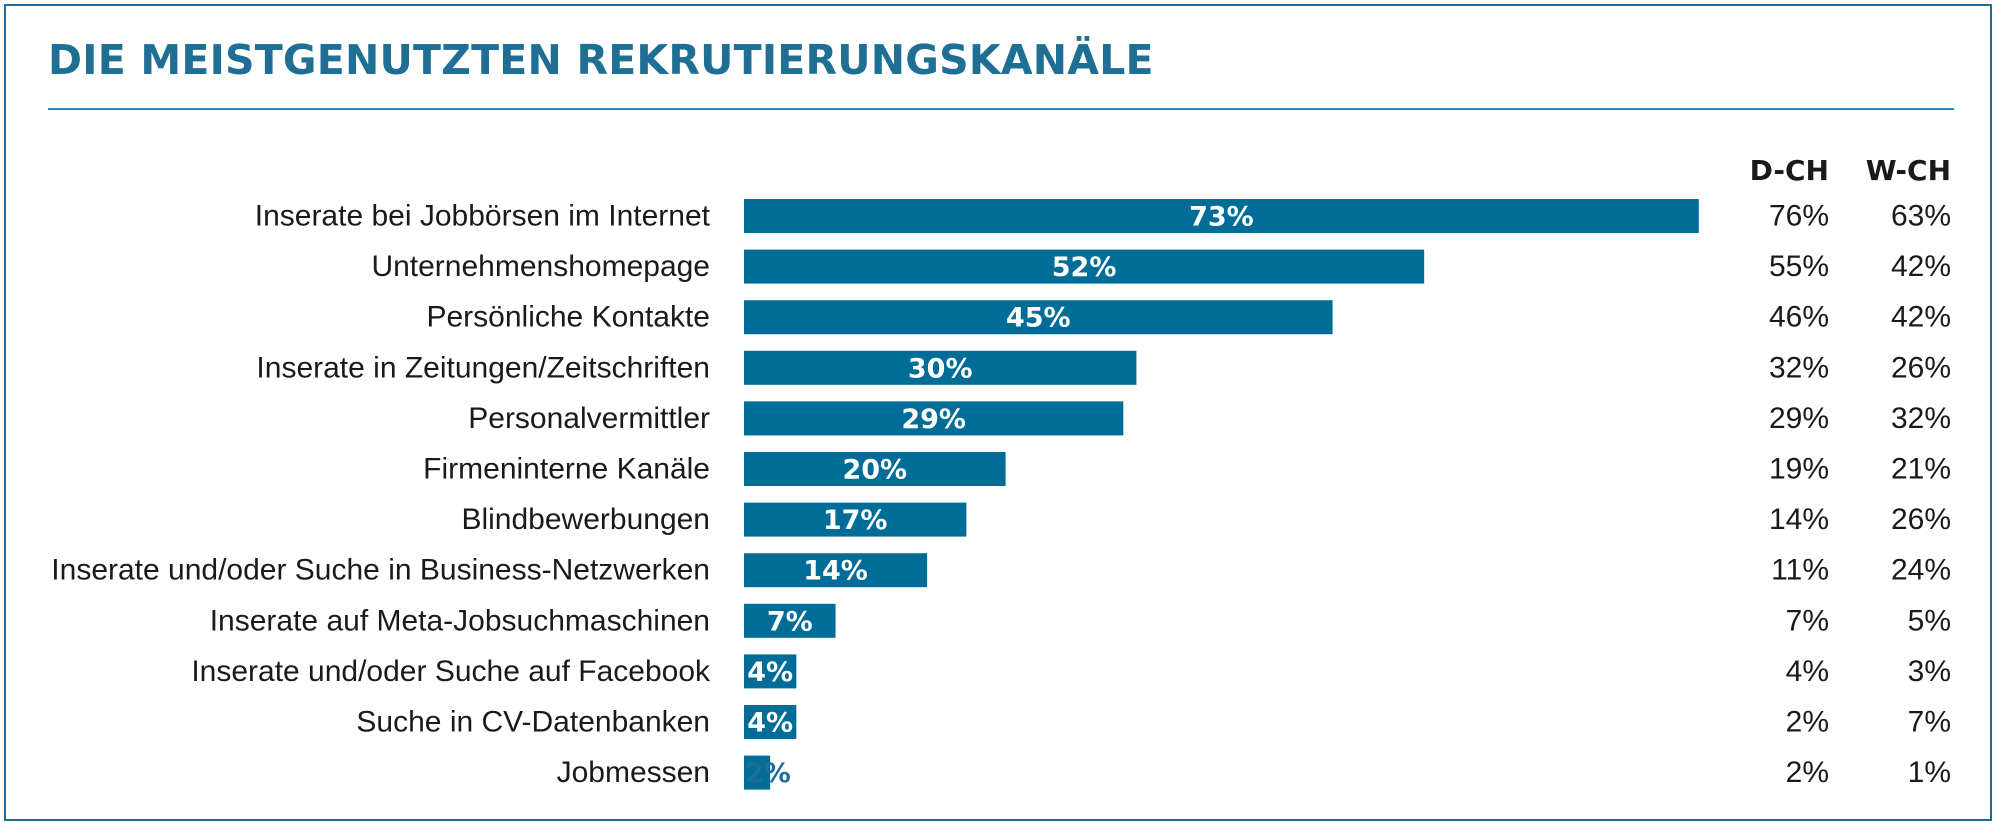 This screenshot has height=829, width=2000. I want to click on column-value-2: 1%, so click(1929, 772).